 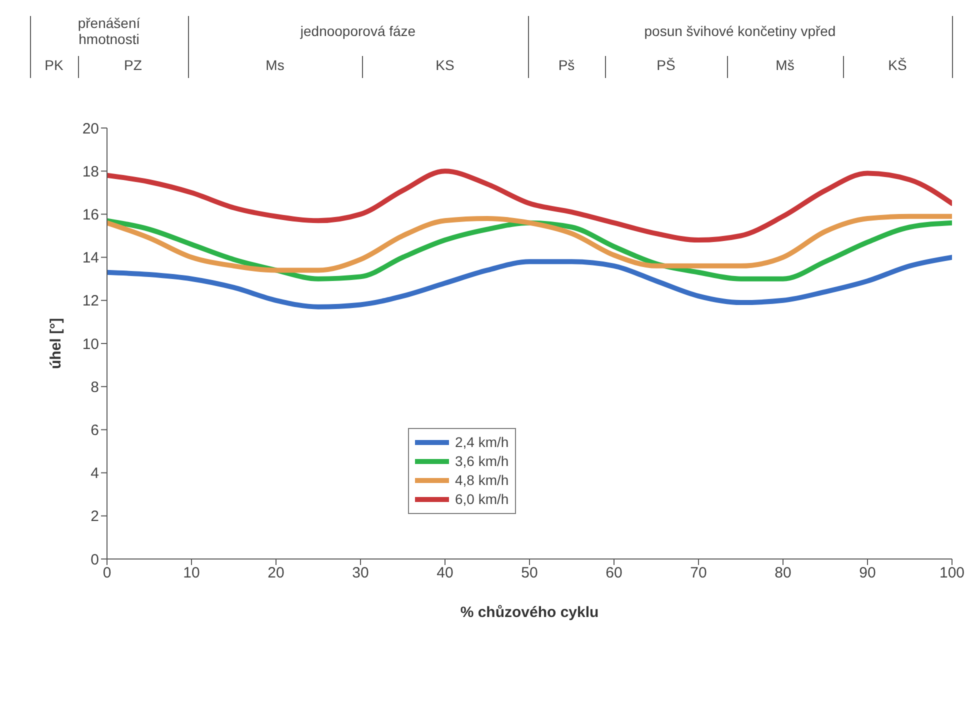 What do you see at coordinates (481, 461) in the screenshot?
I see `legend-label: 3,6 km/h` at bounding box center [481, 461].